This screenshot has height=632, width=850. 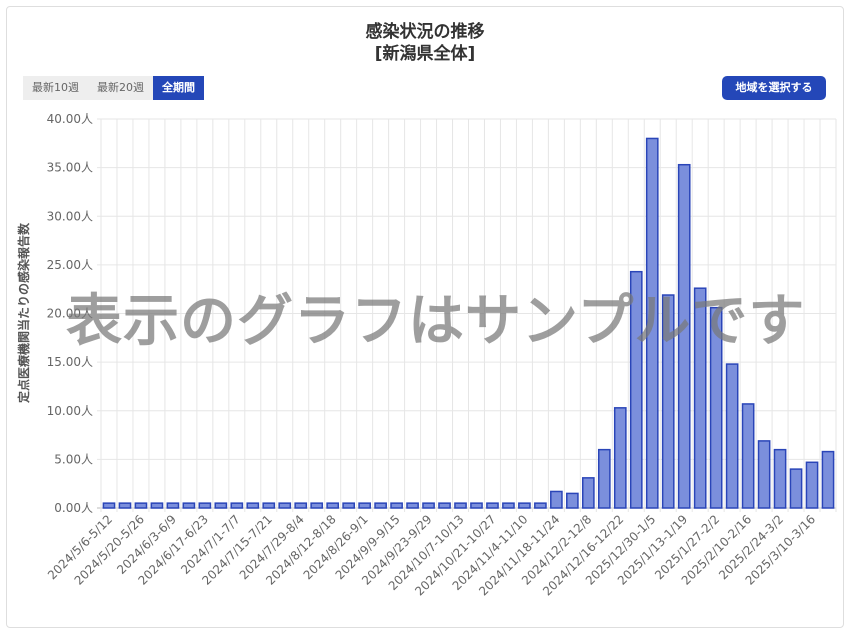 I want to click on y-tick-label: 10.00人, so click(x=70, y=411).